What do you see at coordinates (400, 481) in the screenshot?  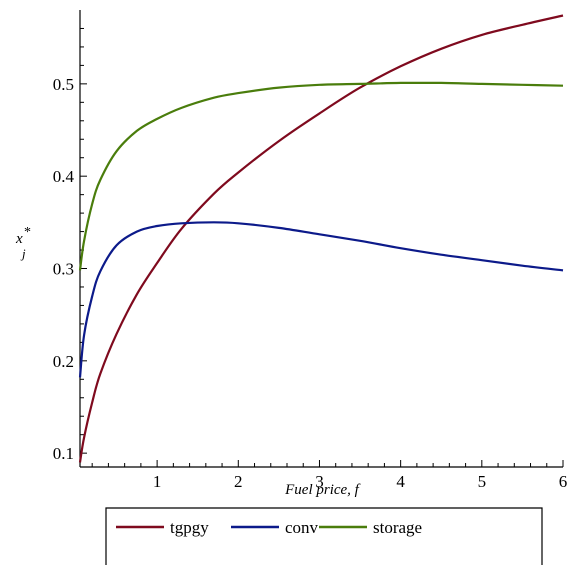 I see `x-tick-label: 4` at bounding box center [400, 481].